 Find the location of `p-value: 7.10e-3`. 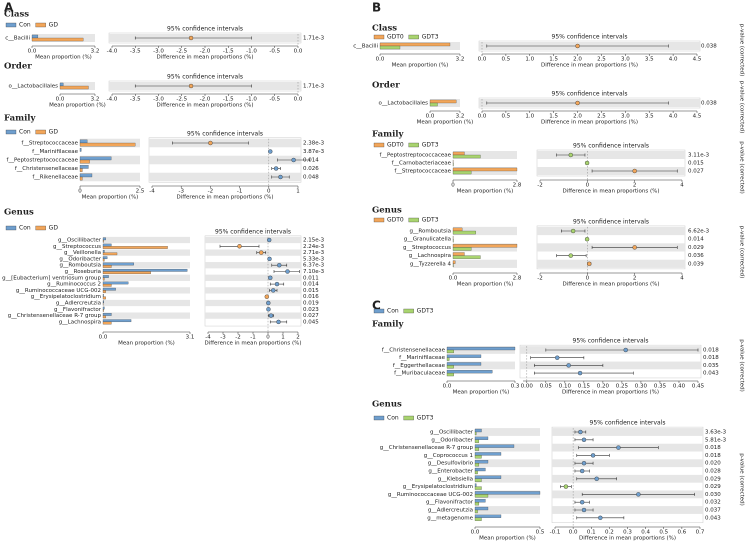

p-value: 7.10e-3 is located at coordinates (314, 272).